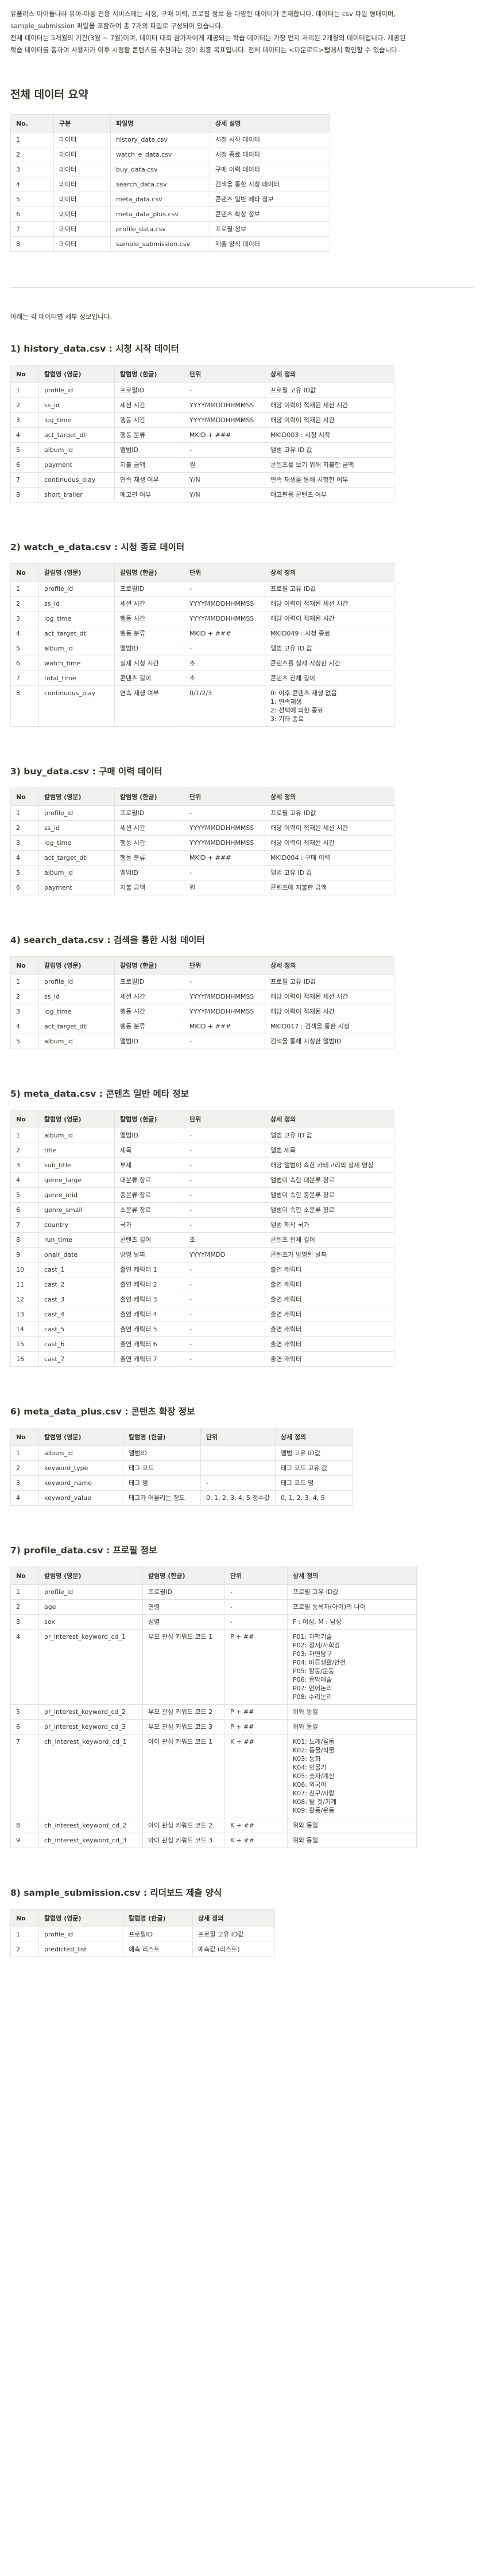 The width and height of the screenshot is (484, 2576). I want to click on table-cell: 출연 캐릭터 1, so click(149, 1269).